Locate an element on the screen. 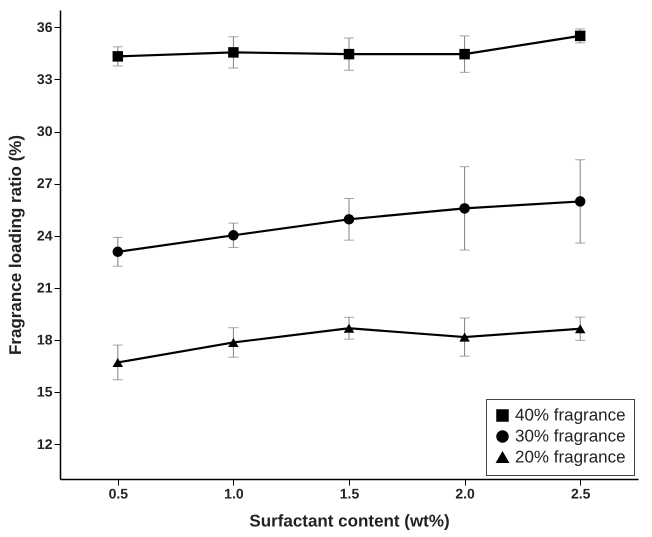 This screenshot has width=652, height=537. y-tick-label: 12 is located at coordinates (44, 444).